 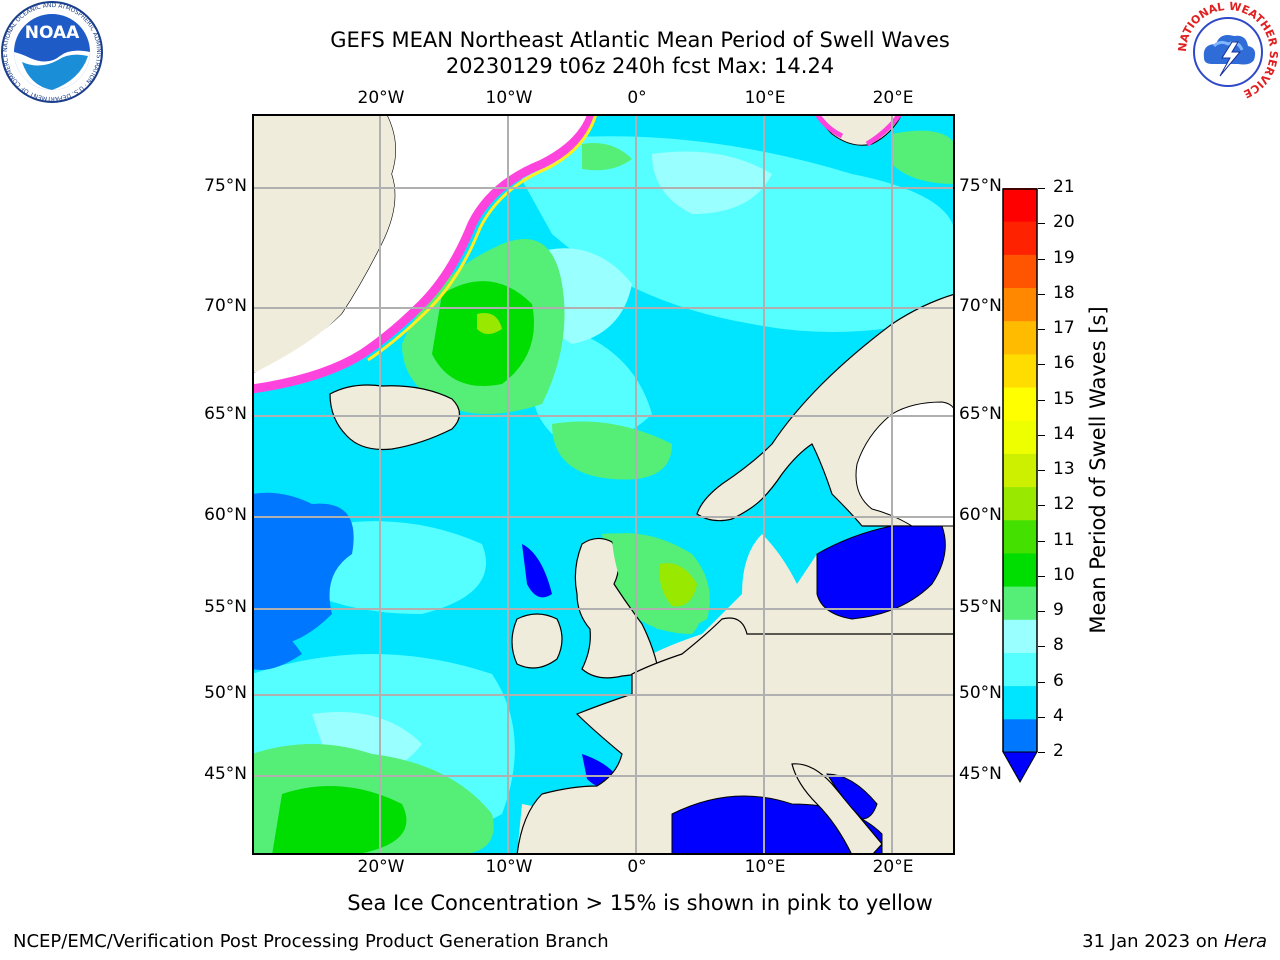 I want to click on footer-machine: Hera, so click(x=1245, y=941).